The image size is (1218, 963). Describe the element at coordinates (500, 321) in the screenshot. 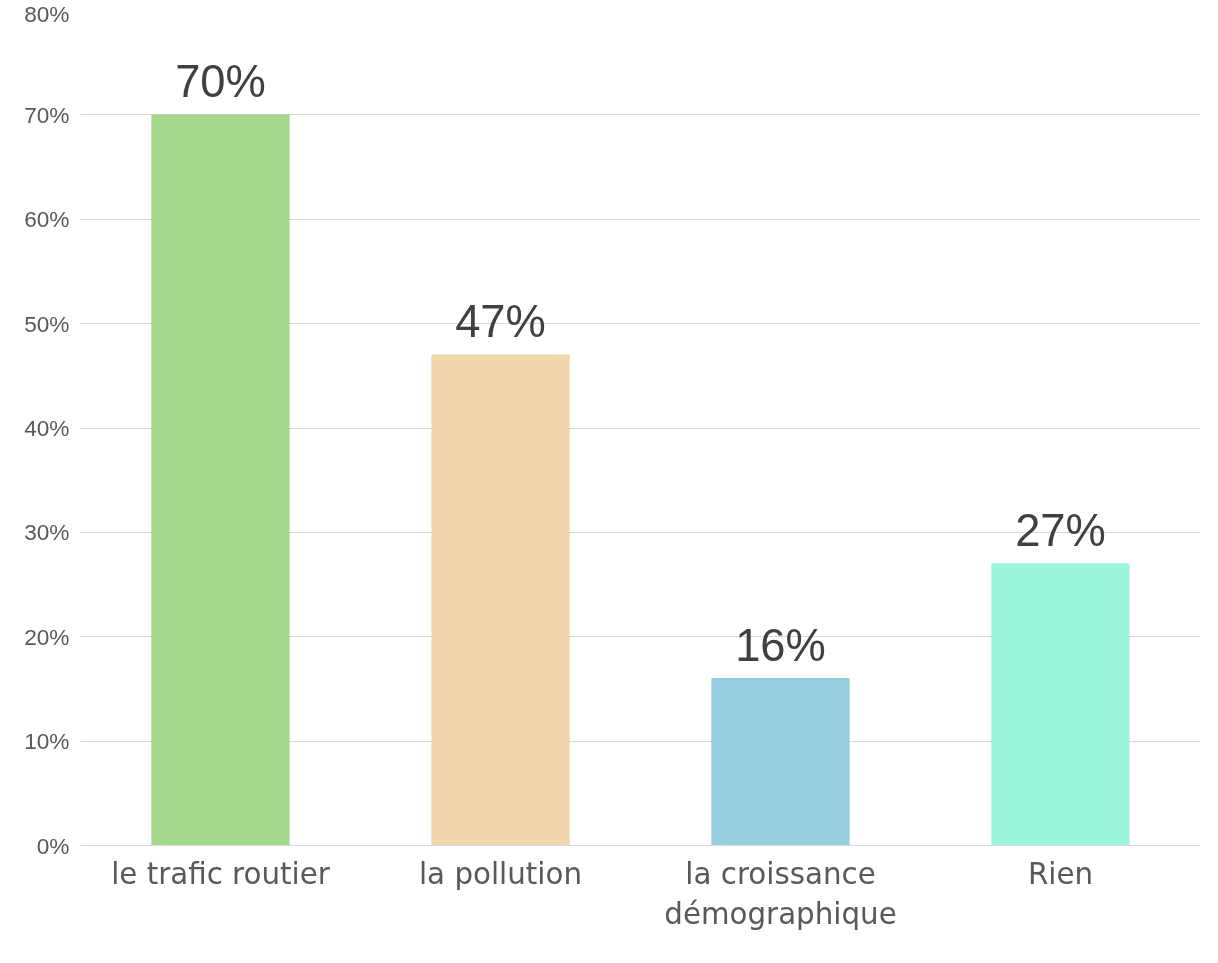

I see `data-label: 47%` at that location.